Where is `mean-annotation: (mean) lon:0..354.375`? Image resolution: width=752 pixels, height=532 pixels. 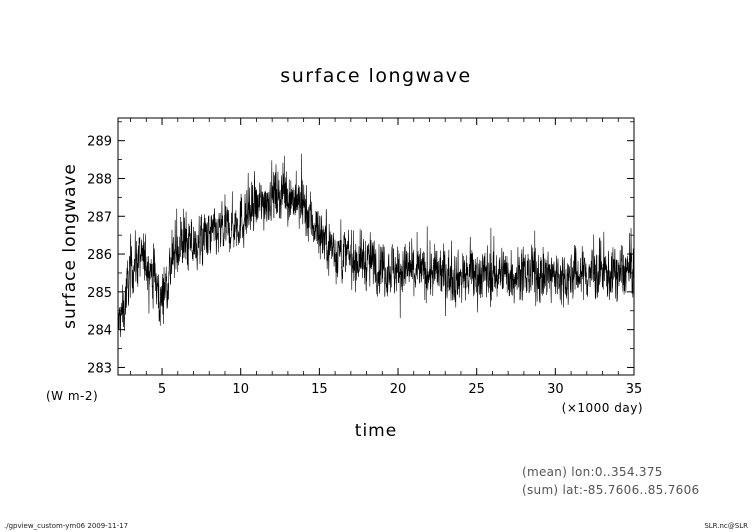 mean-annotation: (mean) lon:0..354.375 is located at coordinates (592, 472).